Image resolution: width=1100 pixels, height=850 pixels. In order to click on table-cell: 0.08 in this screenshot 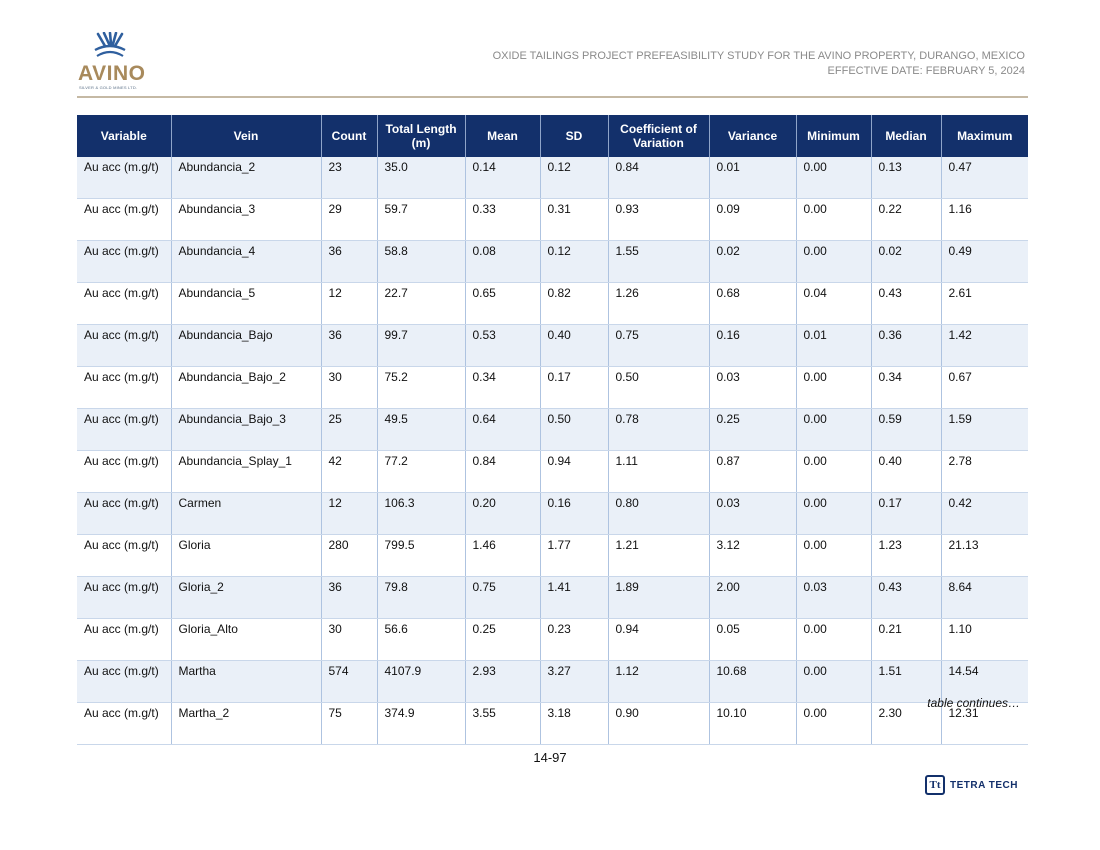, I will do `click(503, 261)`.